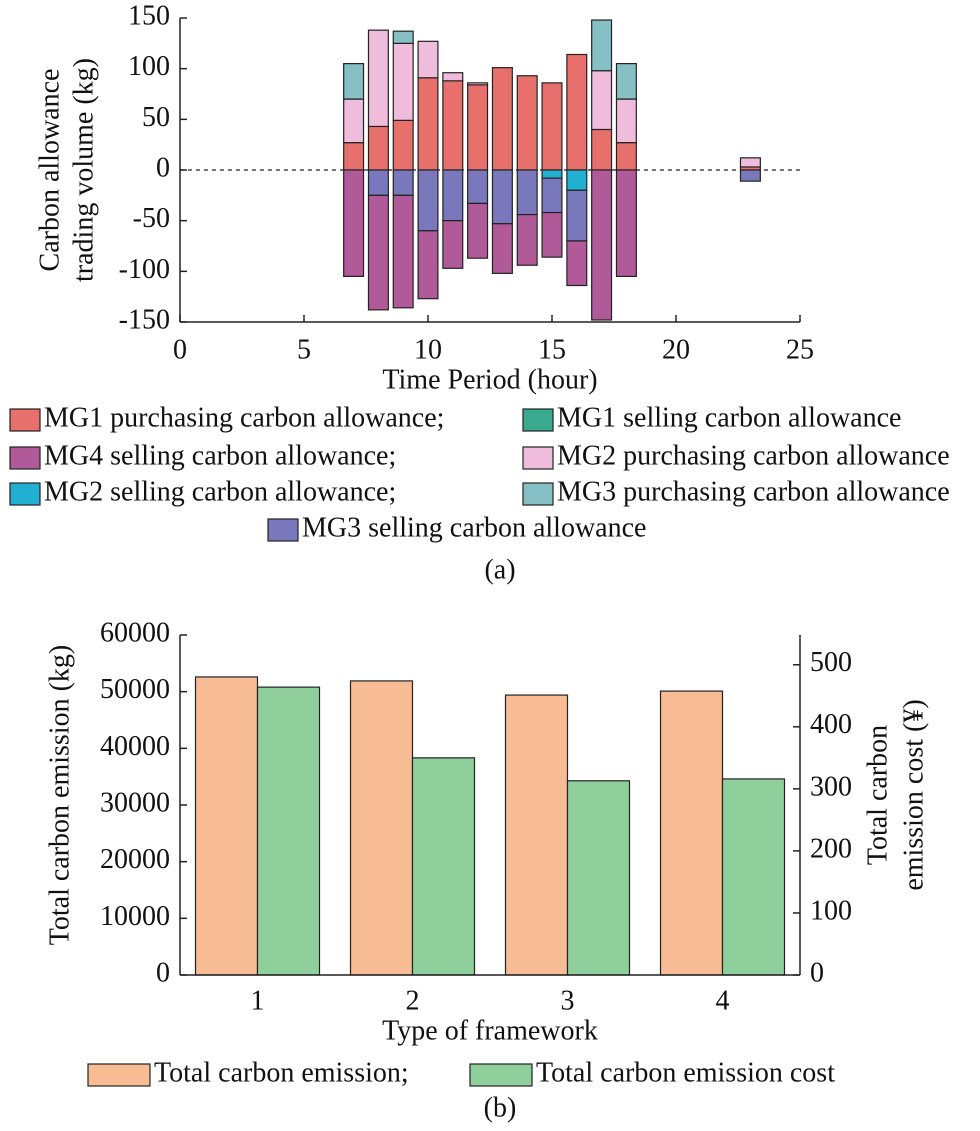 The height and width of the screenshot is (1131, 980). What do you see at coordinates (817, 972) in the screenshot?
I see `y2-tick-label: 0` at bounding box center [817, 972].